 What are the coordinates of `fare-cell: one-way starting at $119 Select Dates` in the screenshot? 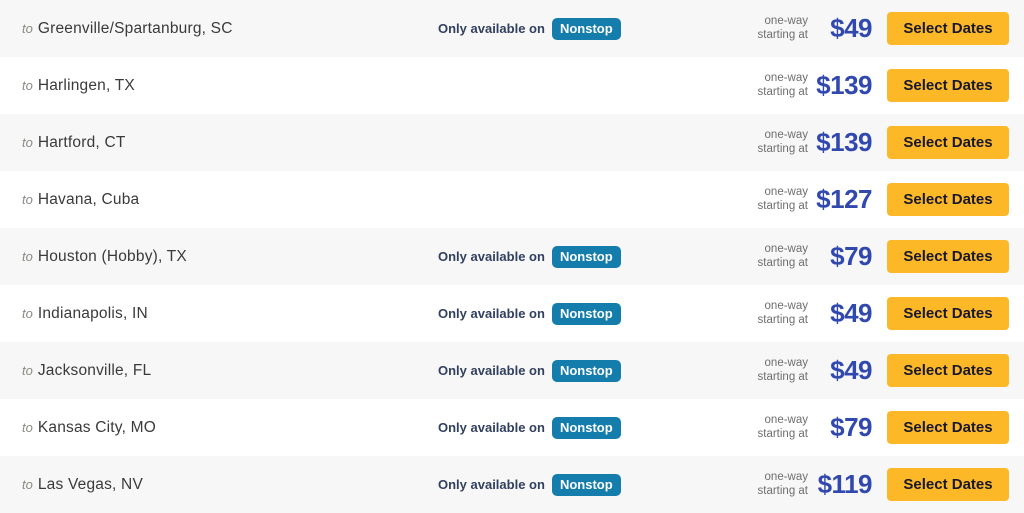 It's located at (829, 484).